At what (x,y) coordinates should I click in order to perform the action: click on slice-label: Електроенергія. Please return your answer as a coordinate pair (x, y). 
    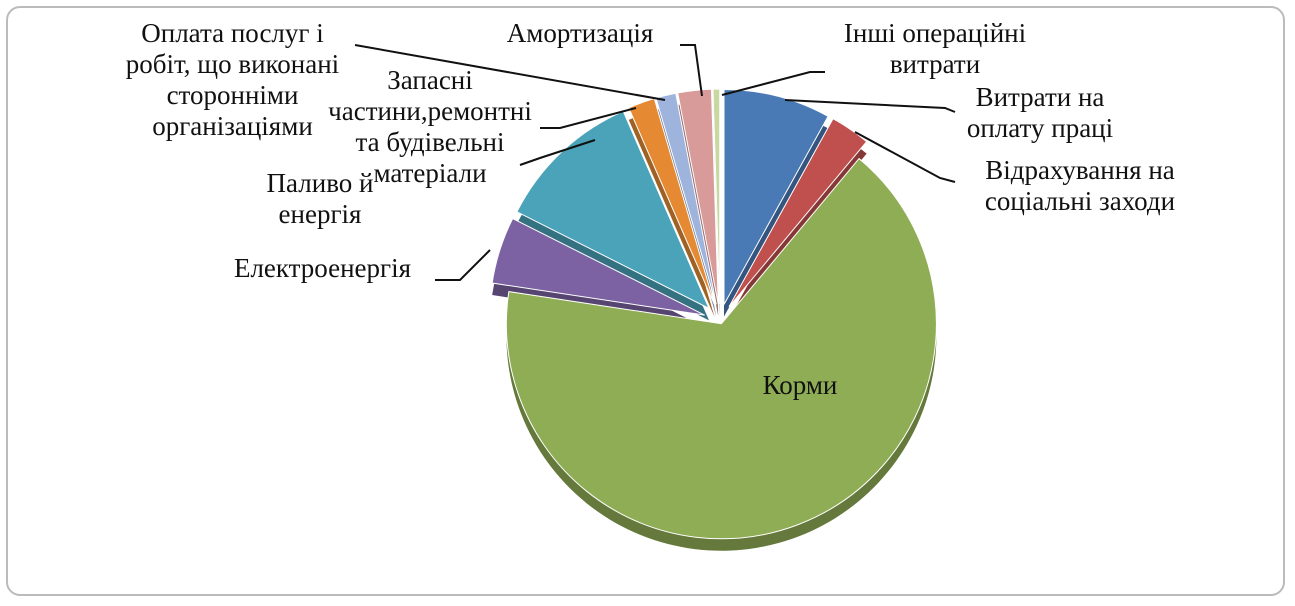
    Looking at the image, I should click on (322, 268).